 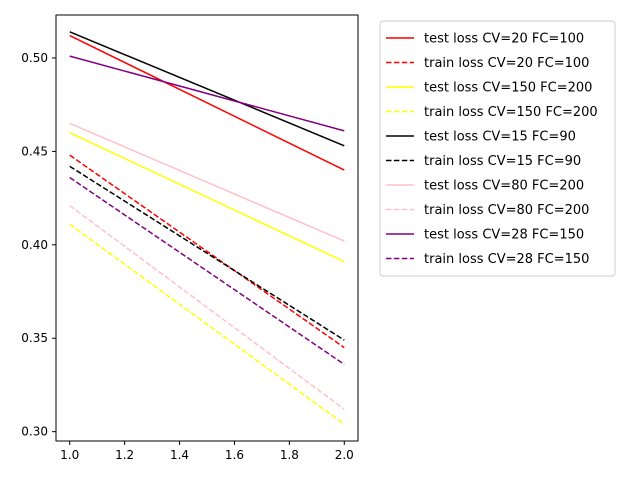 What do you see at coordinates (207, 451) in the screenshot?
I see `x-axis: 1.0 1.2 1.4 1.6 1.8 2.0` at bounding box center [207, 451].